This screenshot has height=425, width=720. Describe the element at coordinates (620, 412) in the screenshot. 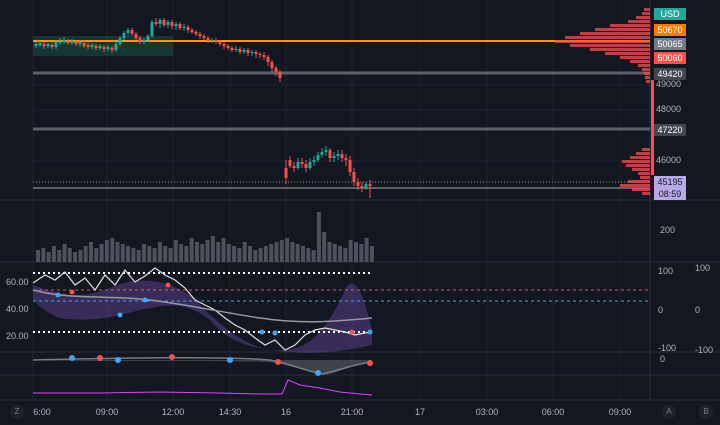

I see `time-axis-label: 09:00` at that location.